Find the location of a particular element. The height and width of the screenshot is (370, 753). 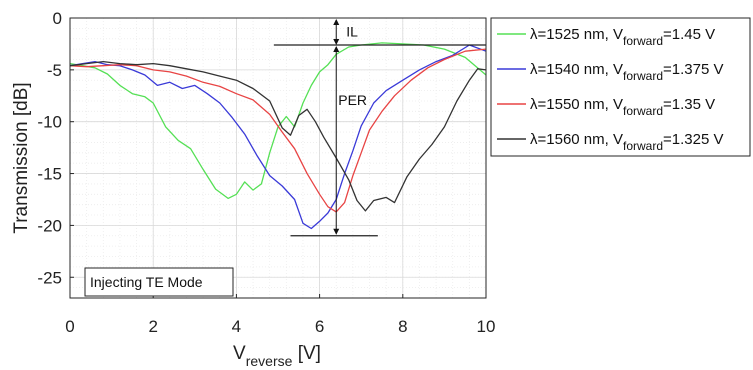

x-tick-label: 4 is located at coordinates (236, 326).